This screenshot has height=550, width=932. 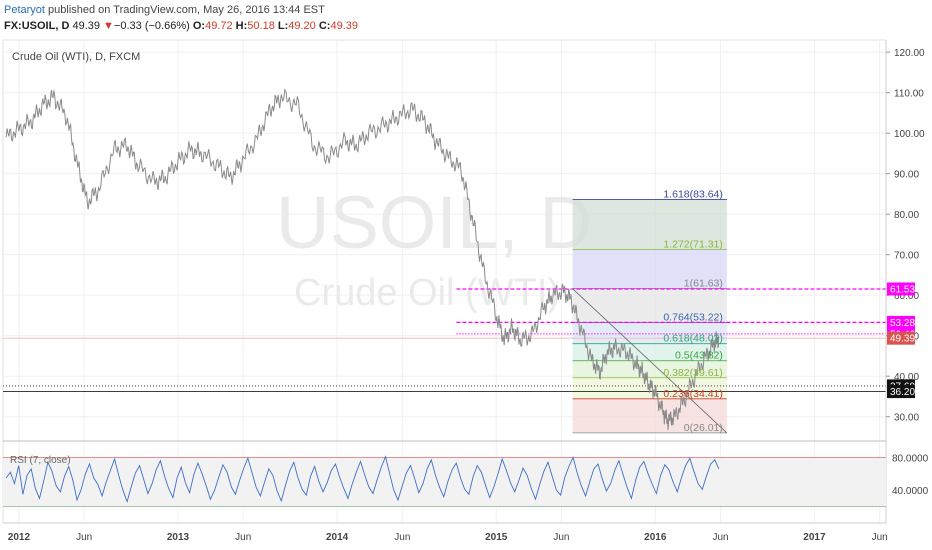 What do you see at coordinates (37, 26) in the screenshot?
I see `symbol-label: FX:USOIL, D` at bounding box center [37, 26].